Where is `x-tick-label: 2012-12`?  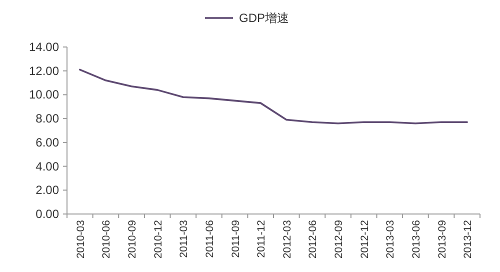
x-tick-label: 2012-12 is located at coordinates (364, 239).